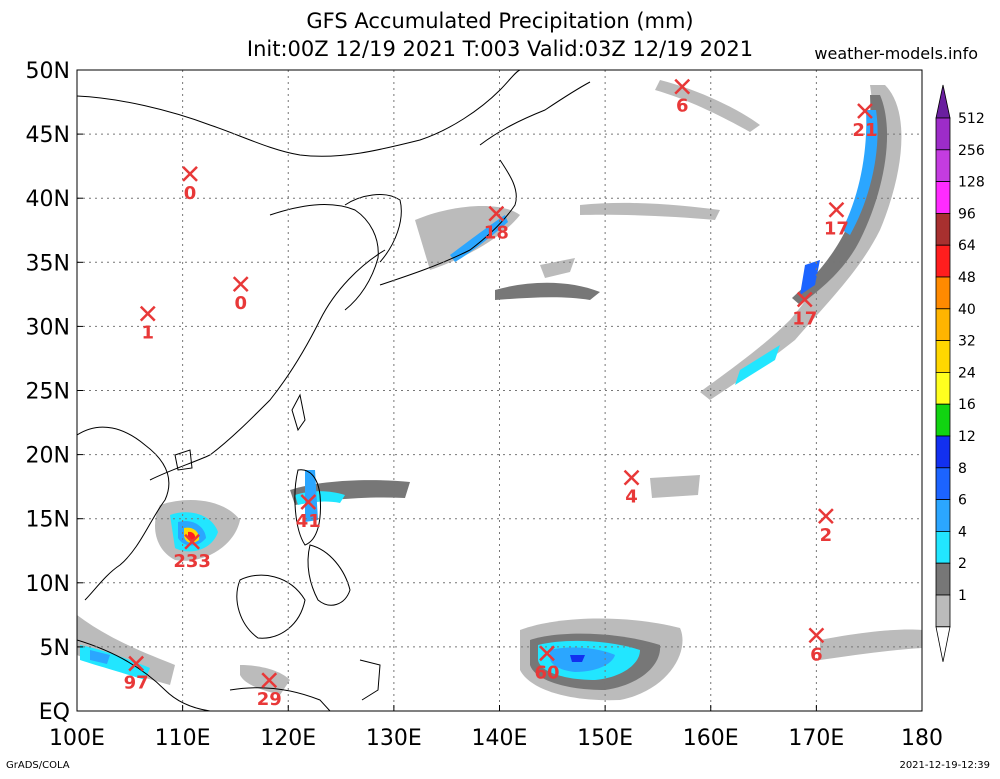  Describe the element at coordinates (967, 437) in the screenshot. I see `colorbar-label: 12` at that location.